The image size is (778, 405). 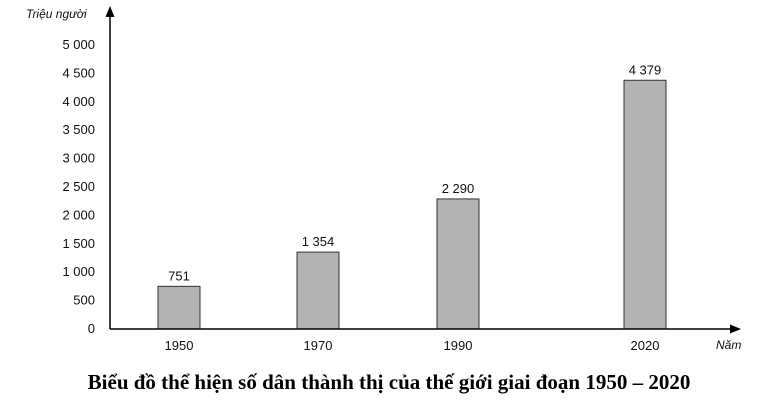 I want to click on y-tick-label: 3 500, so click(x=78, y=129).